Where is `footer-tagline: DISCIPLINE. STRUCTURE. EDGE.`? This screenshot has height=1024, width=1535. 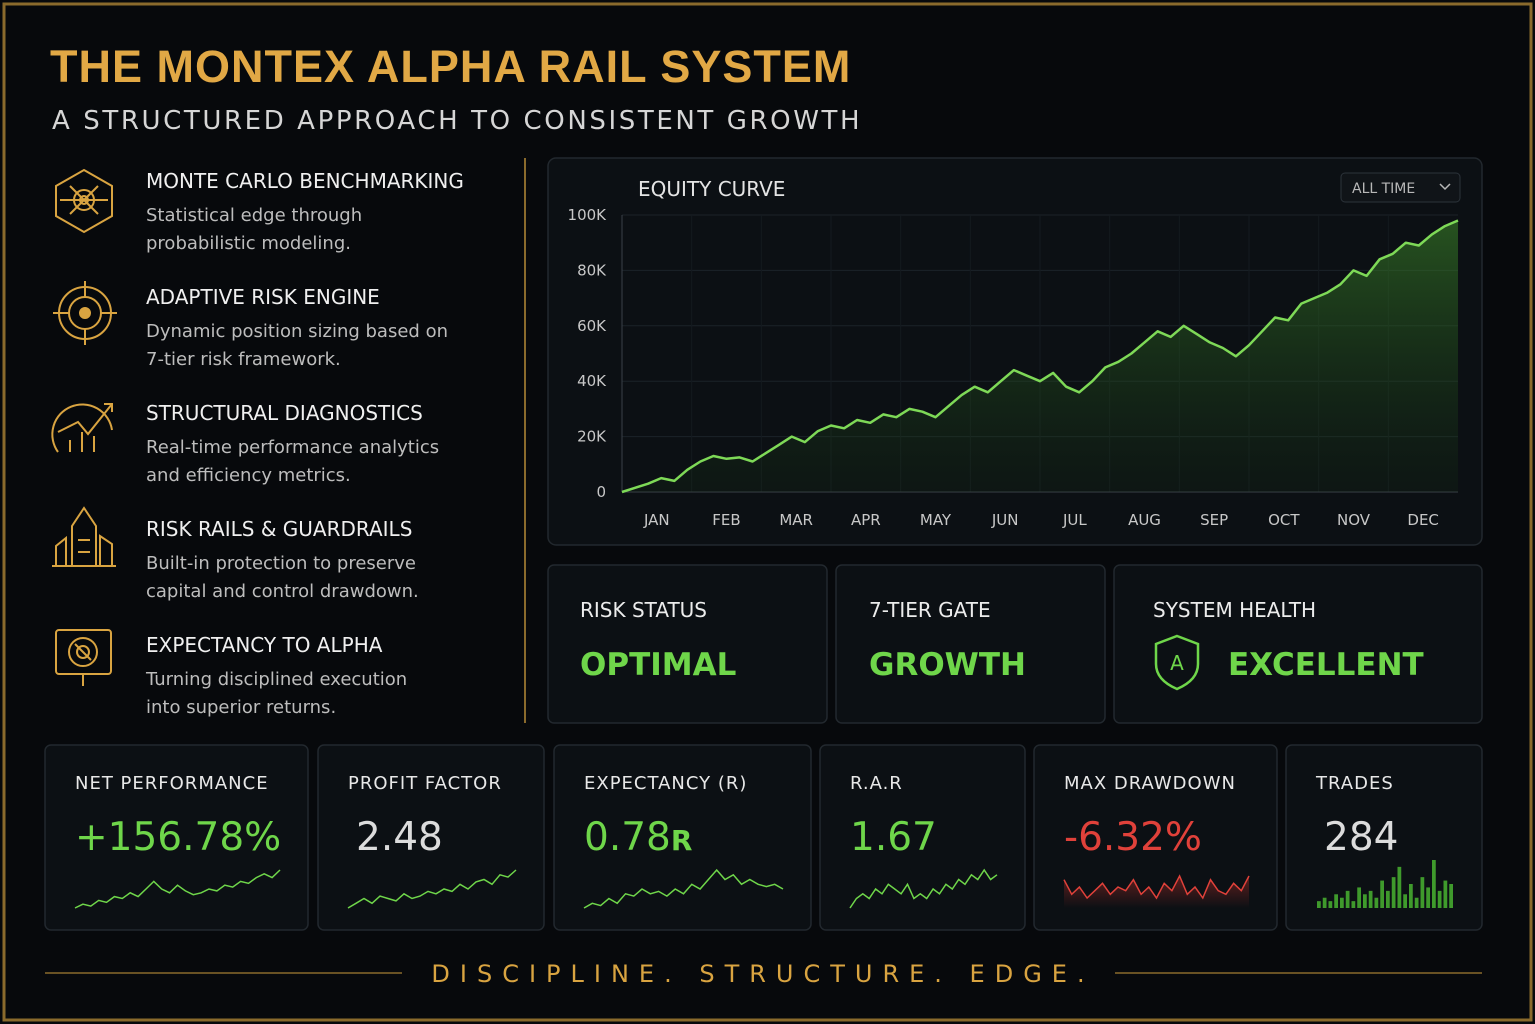
footer-tagline: DISCIPLINE. STRUCTURE. EDGE. is located at coordinates (762, 974).